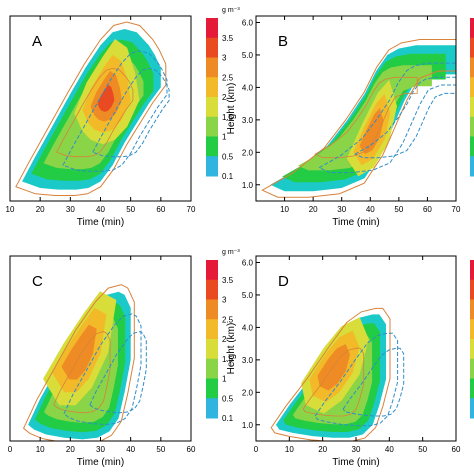 The image size is (474, 474). What do you see at coordinates (248, 185) in the screenshot?
I see `y-tick-label: 1.0` at bounding box center [248, 185].